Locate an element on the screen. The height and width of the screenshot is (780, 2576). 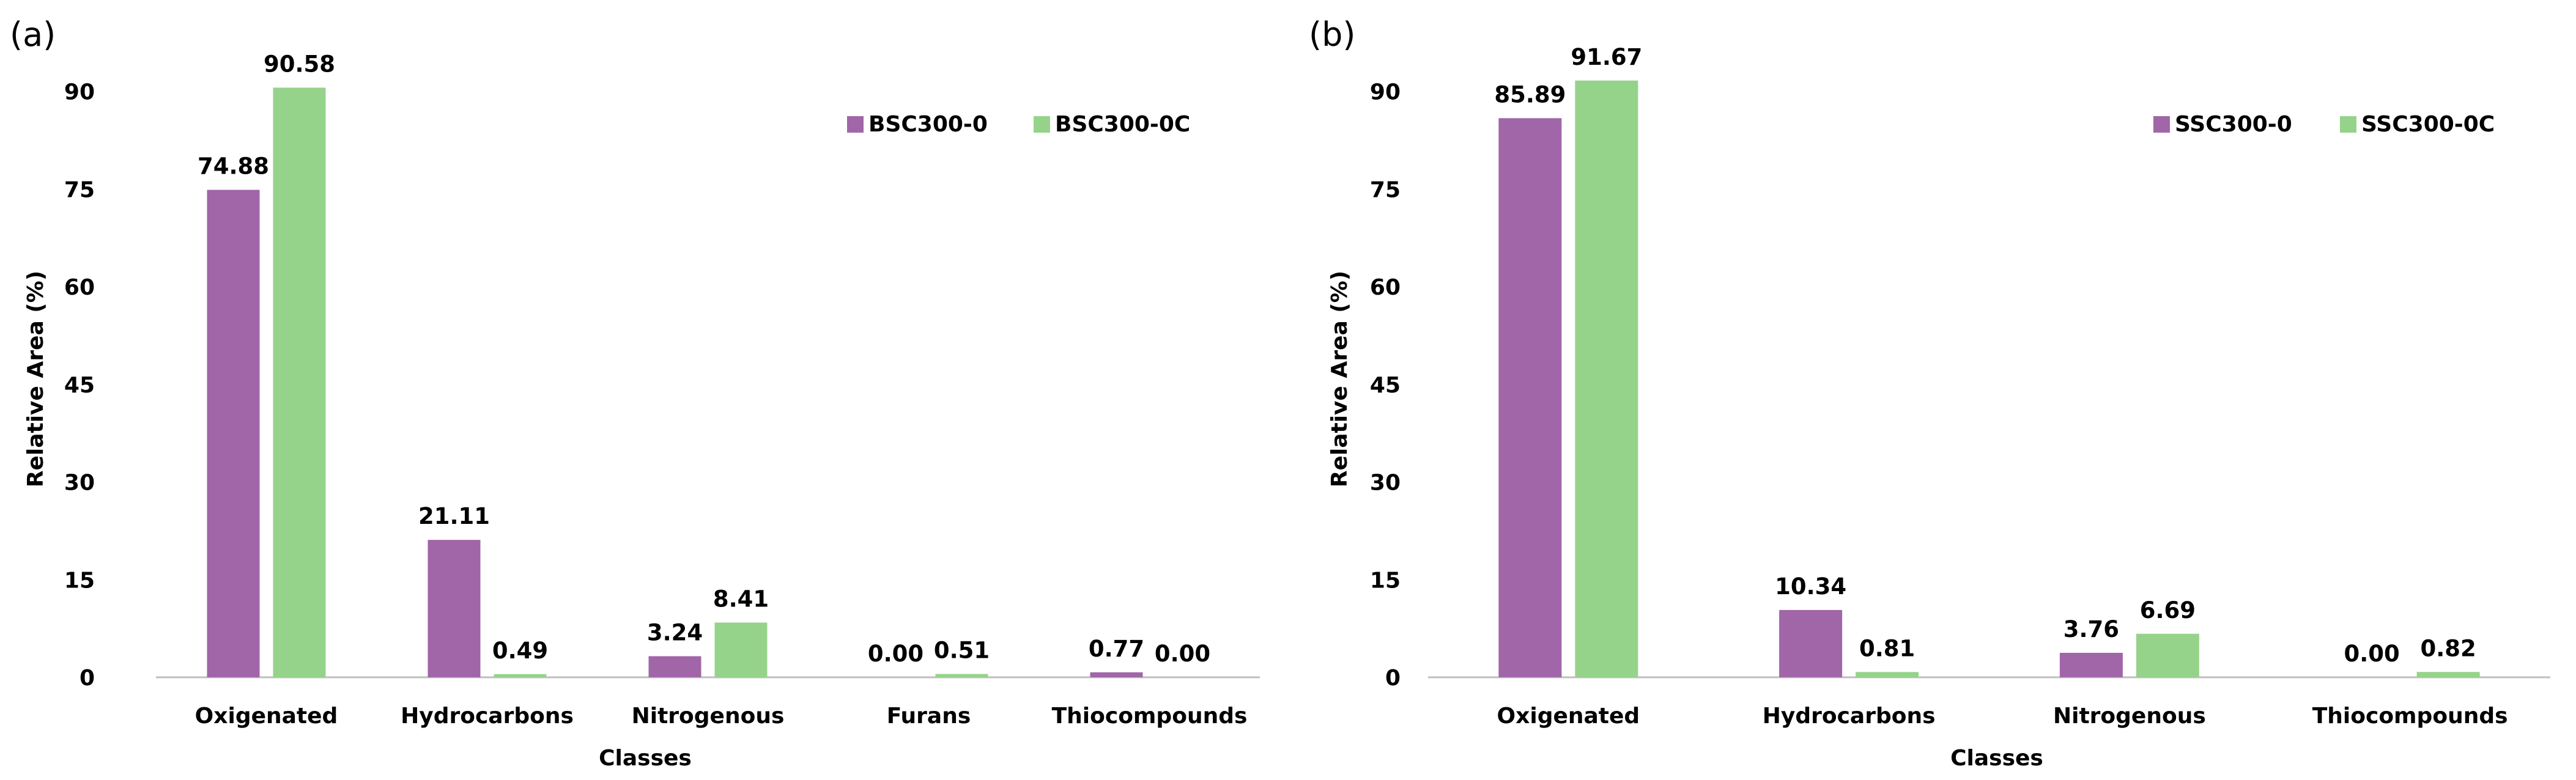
y-tick-label-a: 60 is located at coordinates (79, 287).